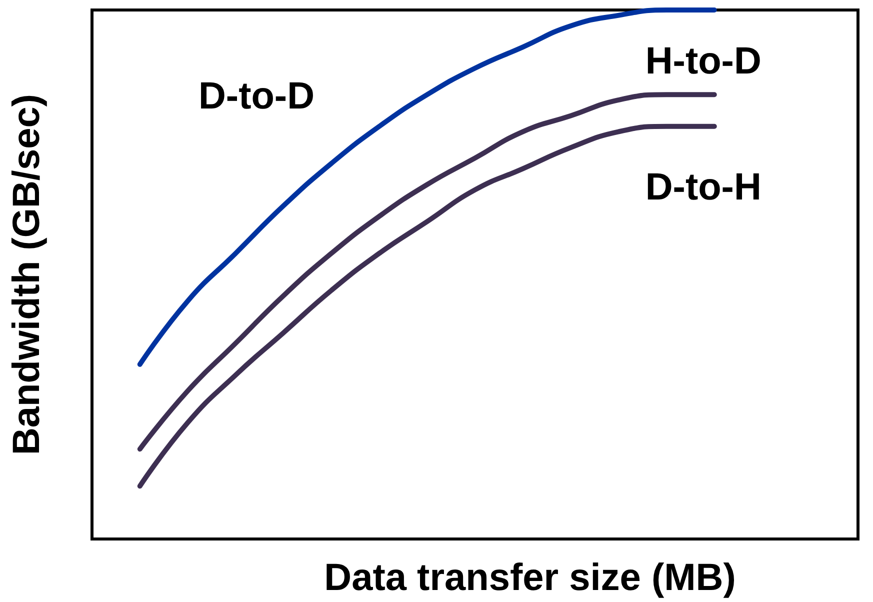 Image resolution: width=873 pixels, height=602 pixels. I want to click on x-axis-title: Data transfer size (MB), so click(530, 578).